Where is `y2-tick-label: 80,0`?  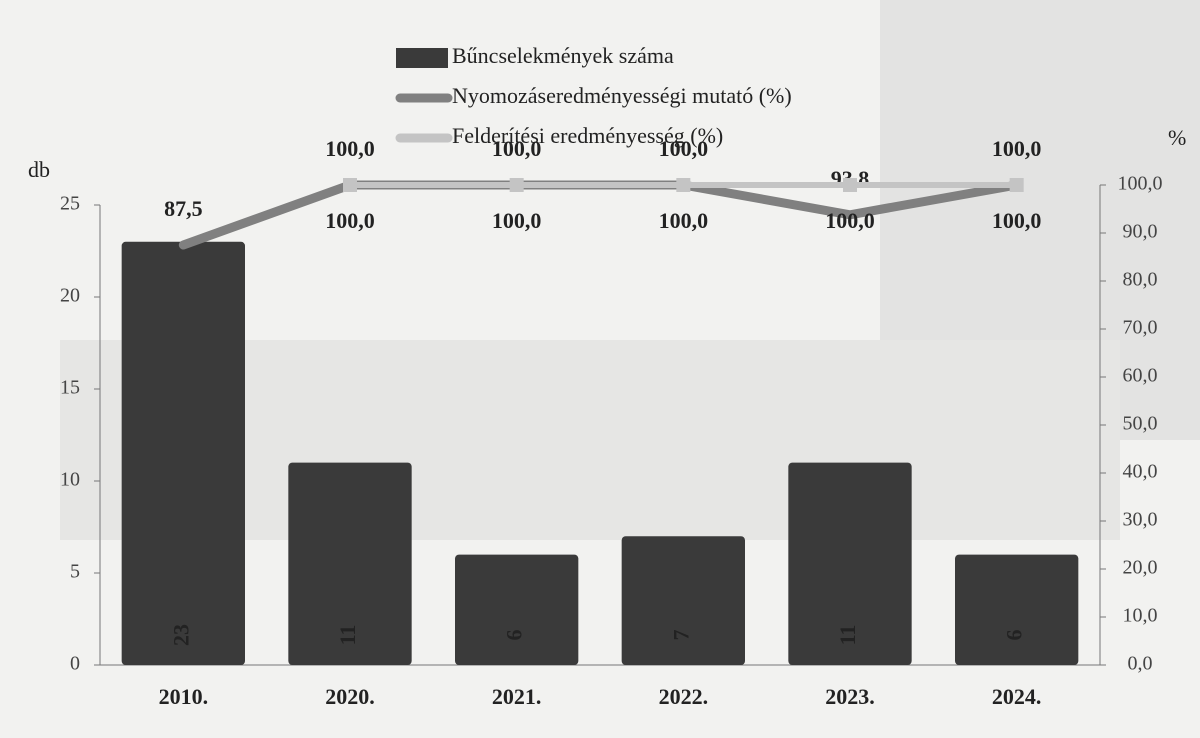
y2-tick-label: 80,0 is located at coordinates (1140, 280).